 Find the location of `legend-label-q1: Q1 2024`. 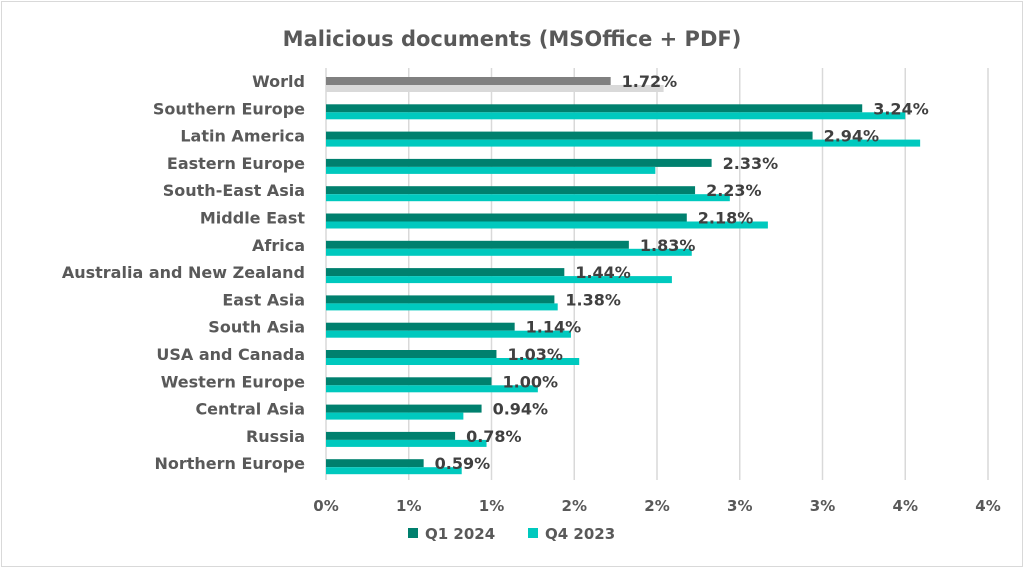

legend-label-q1: Q1 2024 is located at coordinates (460, 534).